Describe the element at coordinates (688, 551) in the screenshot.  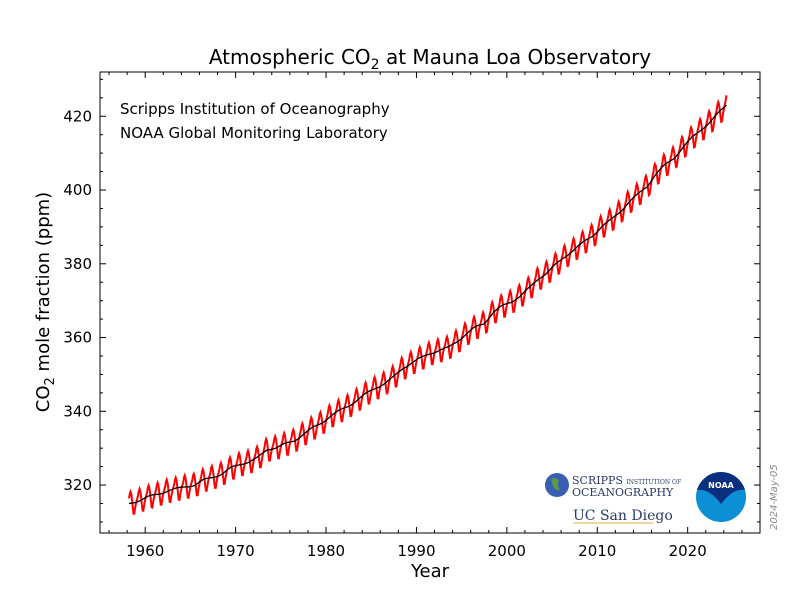
I see `x-tick-label: 2020` at that location.